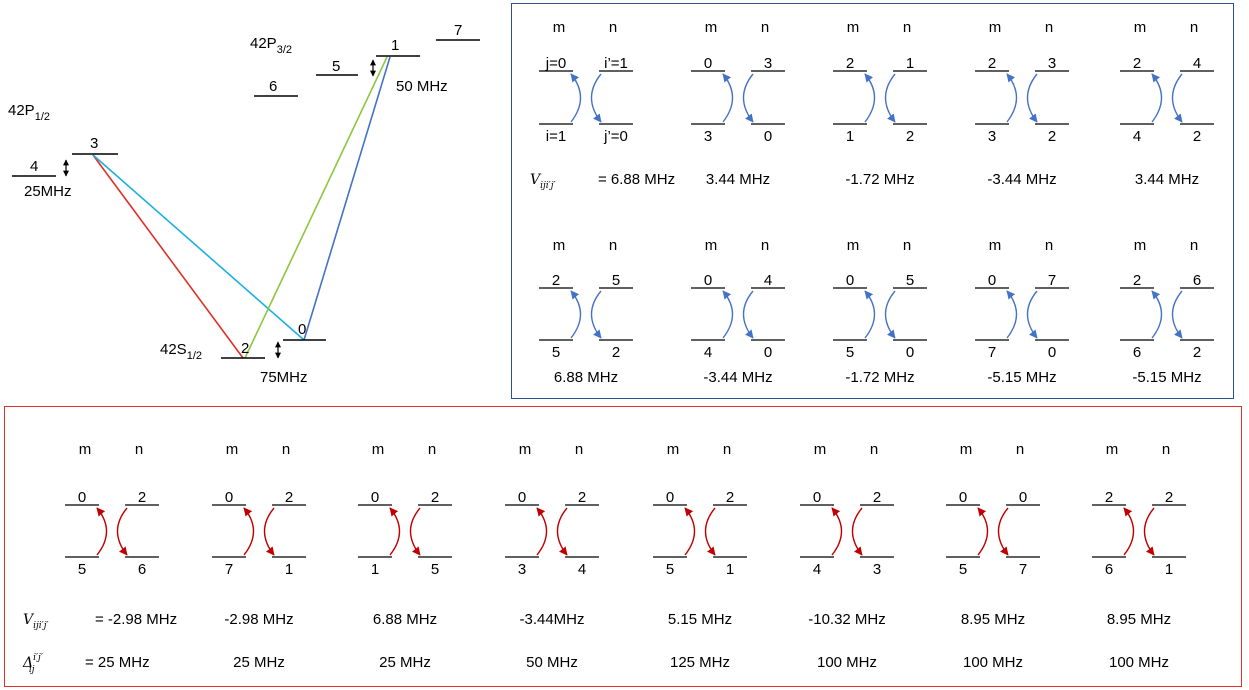 This screenshot has width=1249, height=690. What do you see at coordinates (1052, 280) in the screenshot?
I see `top-right-label: 7` at bounding box center [1052, 280].